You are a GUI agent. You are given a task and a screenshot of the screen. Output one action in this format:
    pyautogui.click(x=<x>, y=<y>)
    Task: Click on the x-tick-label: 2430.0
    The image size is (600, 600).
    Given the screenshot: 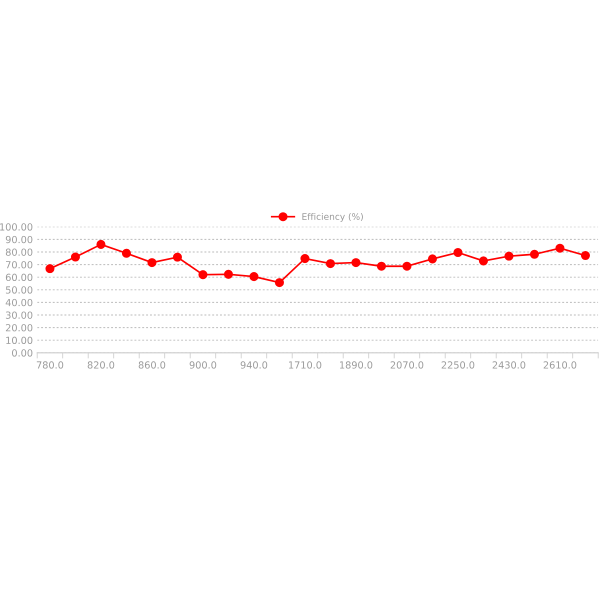 What is the action you would take?
    pyautogui.click(x=509, y=365)
    